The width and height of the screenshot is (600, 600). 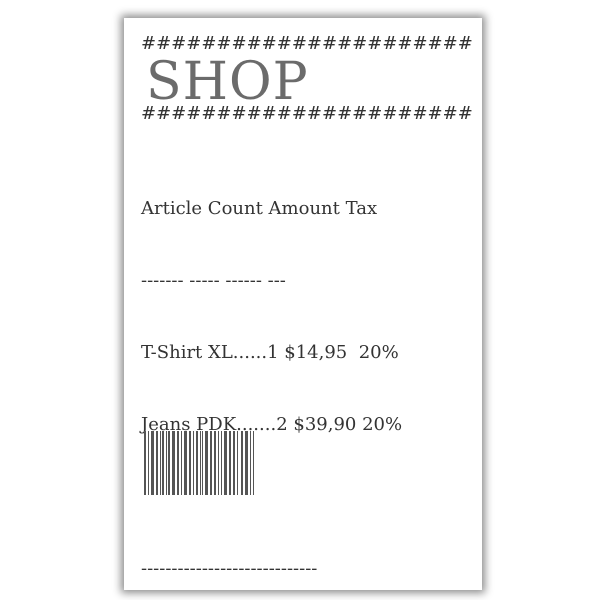 What do you see at coordinates (272, 424) in the screenshot?
I see `line-item: Jeans PDK.......2 $39,90 20%` at bounding box center [272, 424].